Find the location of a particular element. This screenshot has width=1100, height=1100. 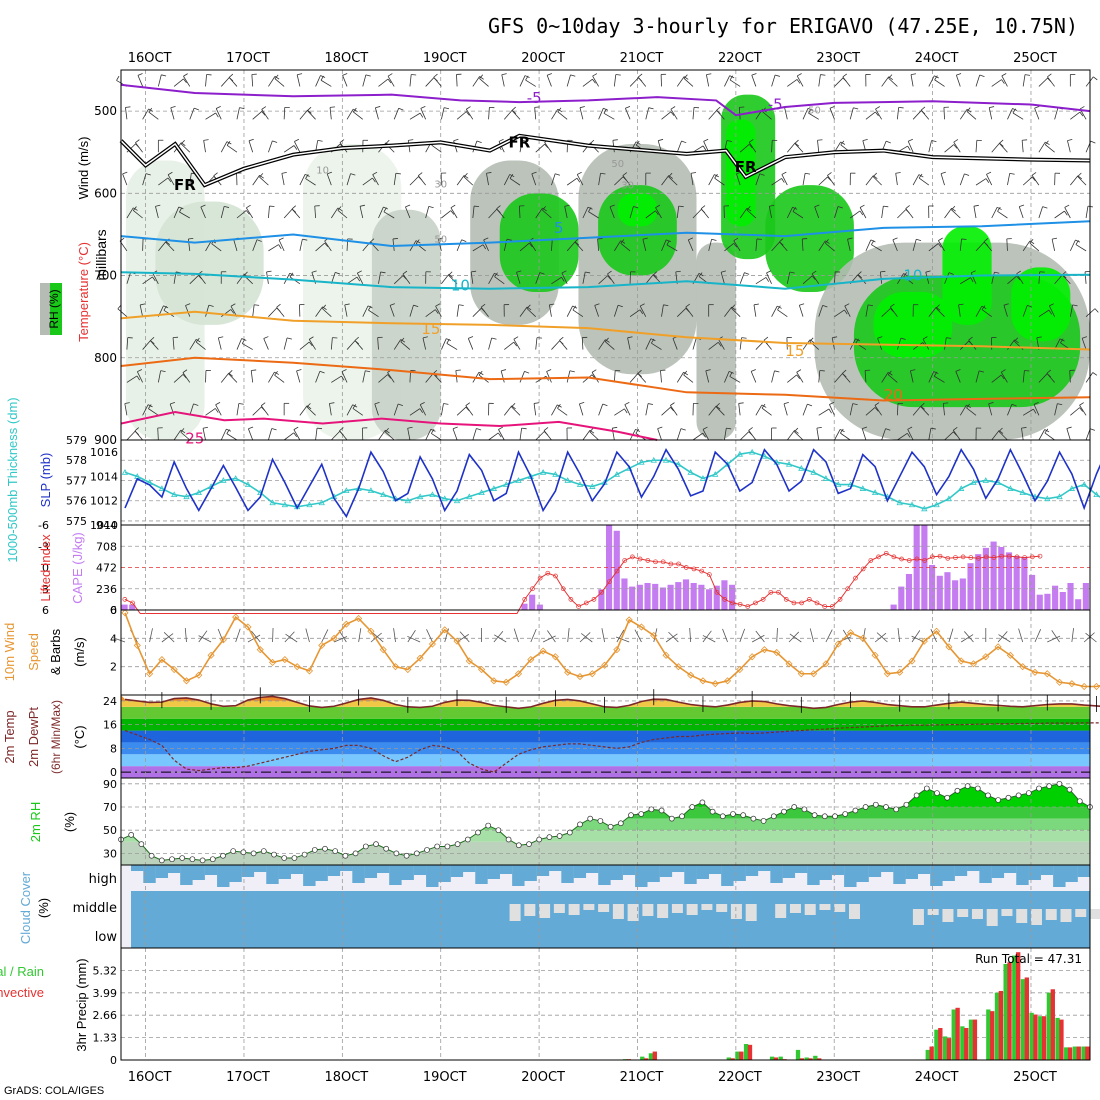

freezing-level-line-inner is located at coordinates (605, 161).